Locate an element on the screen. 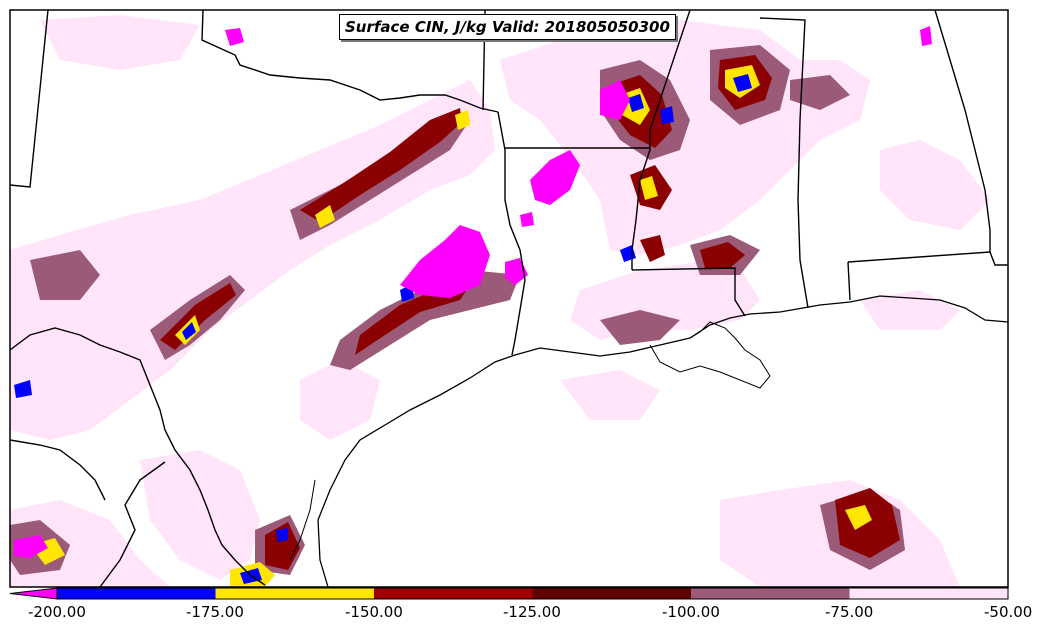 This screenshot has width=1044, height=633. colorbar-tick-label: -200.00 is located at coordinates (57, 612).